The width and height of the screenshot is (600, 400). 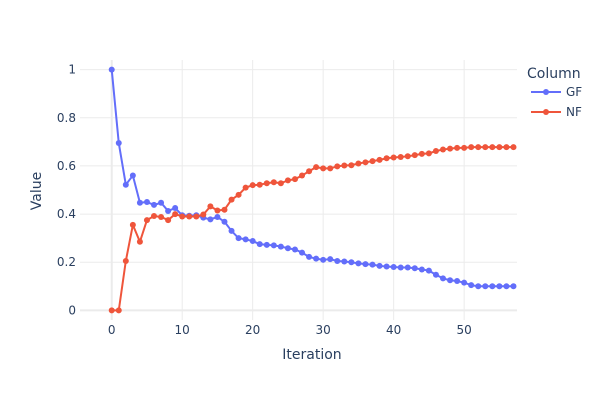 I want to click on legend-item-NF: NF, so click(x=556, y=112).